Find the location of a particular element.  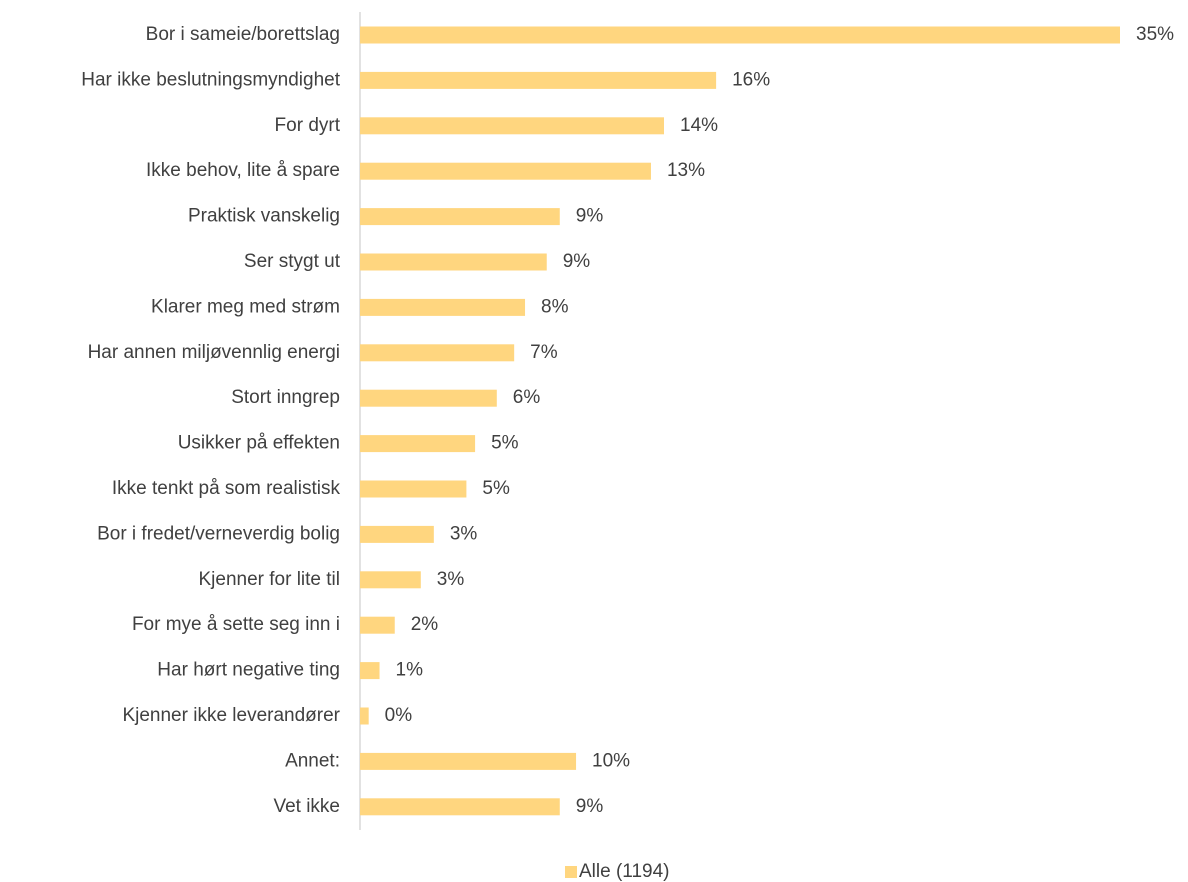

category-label: For mye å sette seg inn i is located at coordinates (236, 624).